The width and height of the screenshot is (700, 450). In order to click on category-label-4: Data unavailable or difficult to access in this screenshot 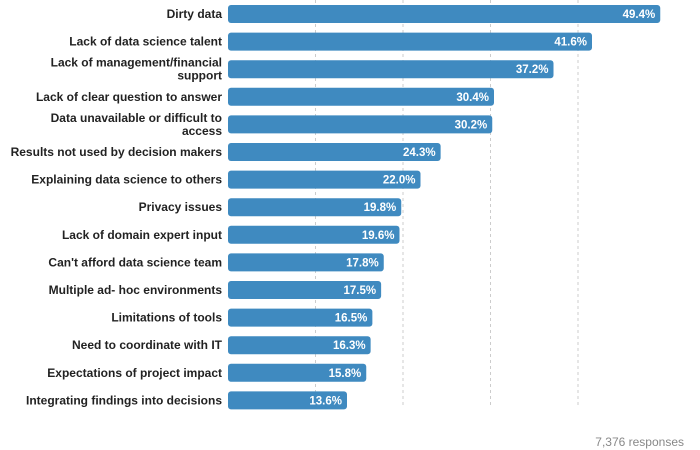, I will do `click(137, 124)`.